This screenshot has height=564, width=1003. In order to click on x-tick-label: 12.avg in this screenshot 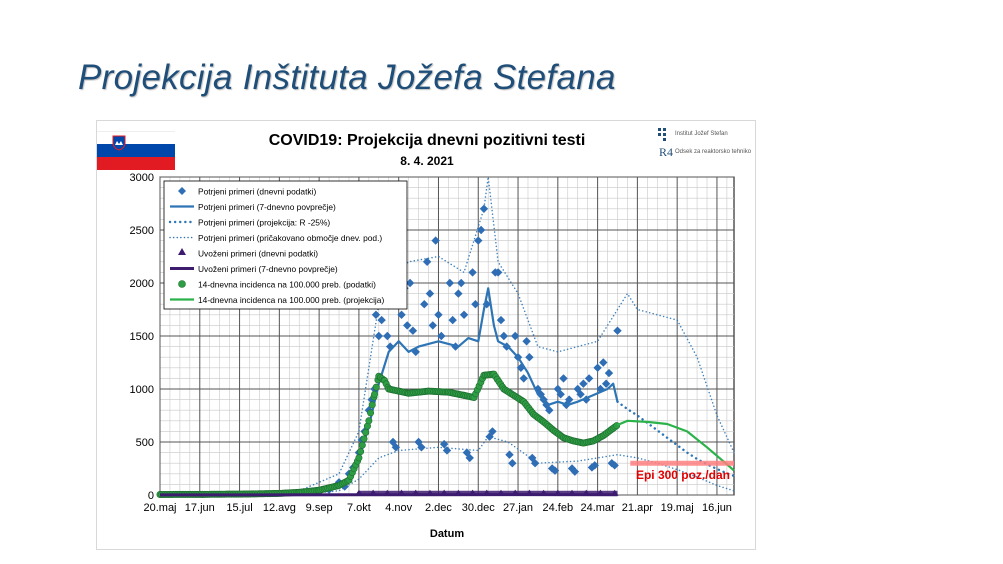, I will do `click(279, 508)`.